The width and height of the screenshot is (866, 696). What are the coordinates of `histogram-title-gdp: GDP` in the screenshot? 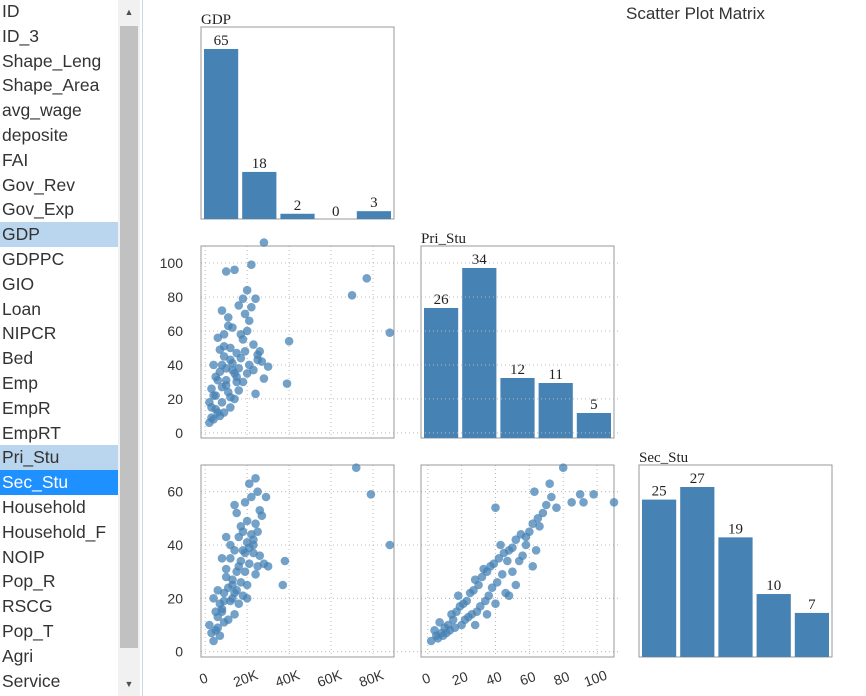 It's located at (216, 20).